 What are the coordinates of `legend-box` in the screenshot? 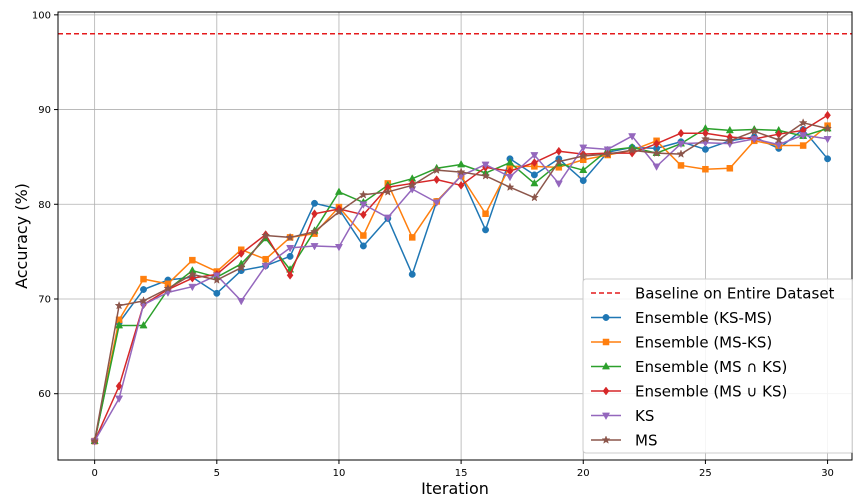 It's located at (717, 366).